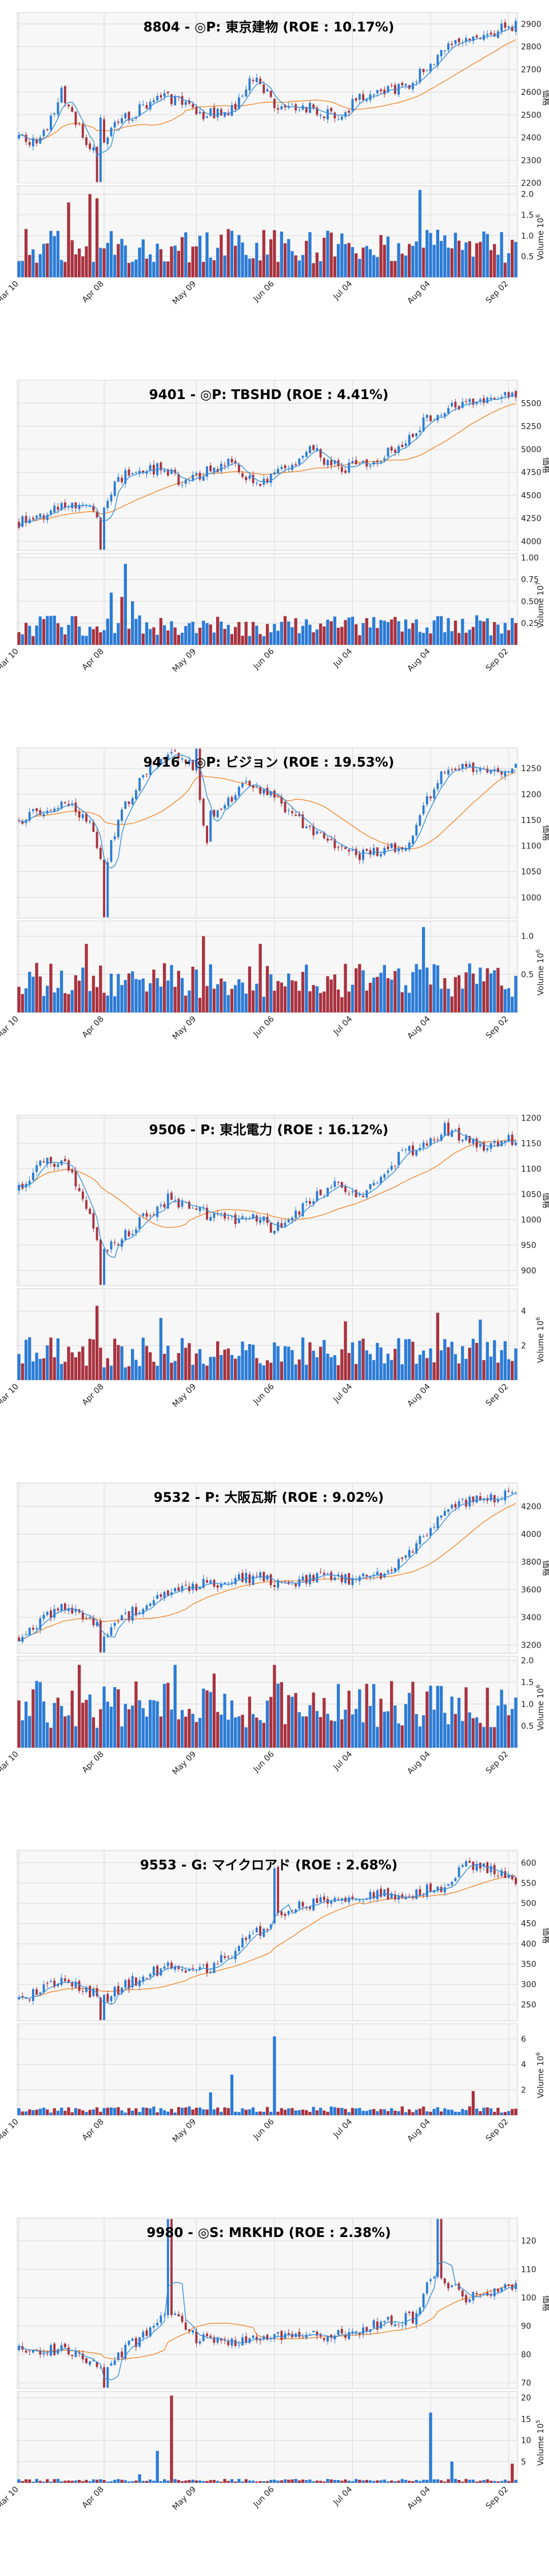 This screenshot has height=2576, width=549. What do you see at coordinates (267, 811) in the screenshot?
I see `moving-average-short-line` at bounding box center [267, 811].